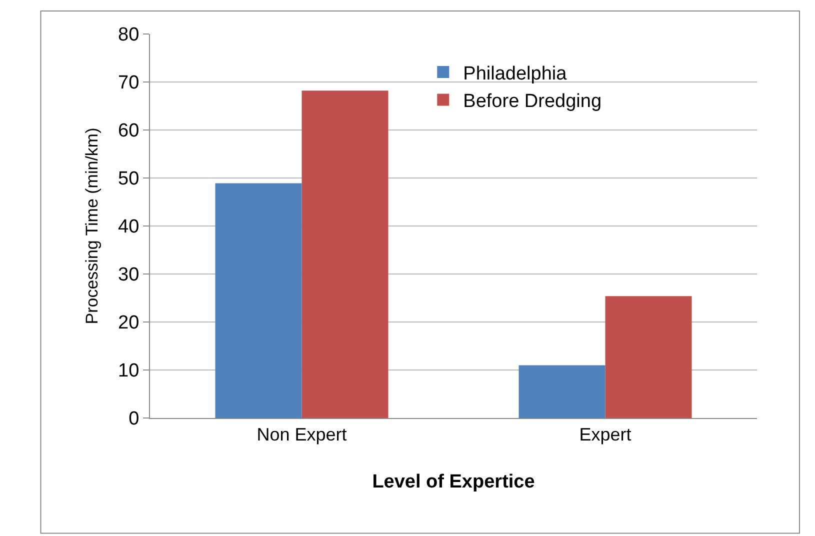 The image size is (815, 536). I want to click on y-tick-label: 30, so click(129, 275).